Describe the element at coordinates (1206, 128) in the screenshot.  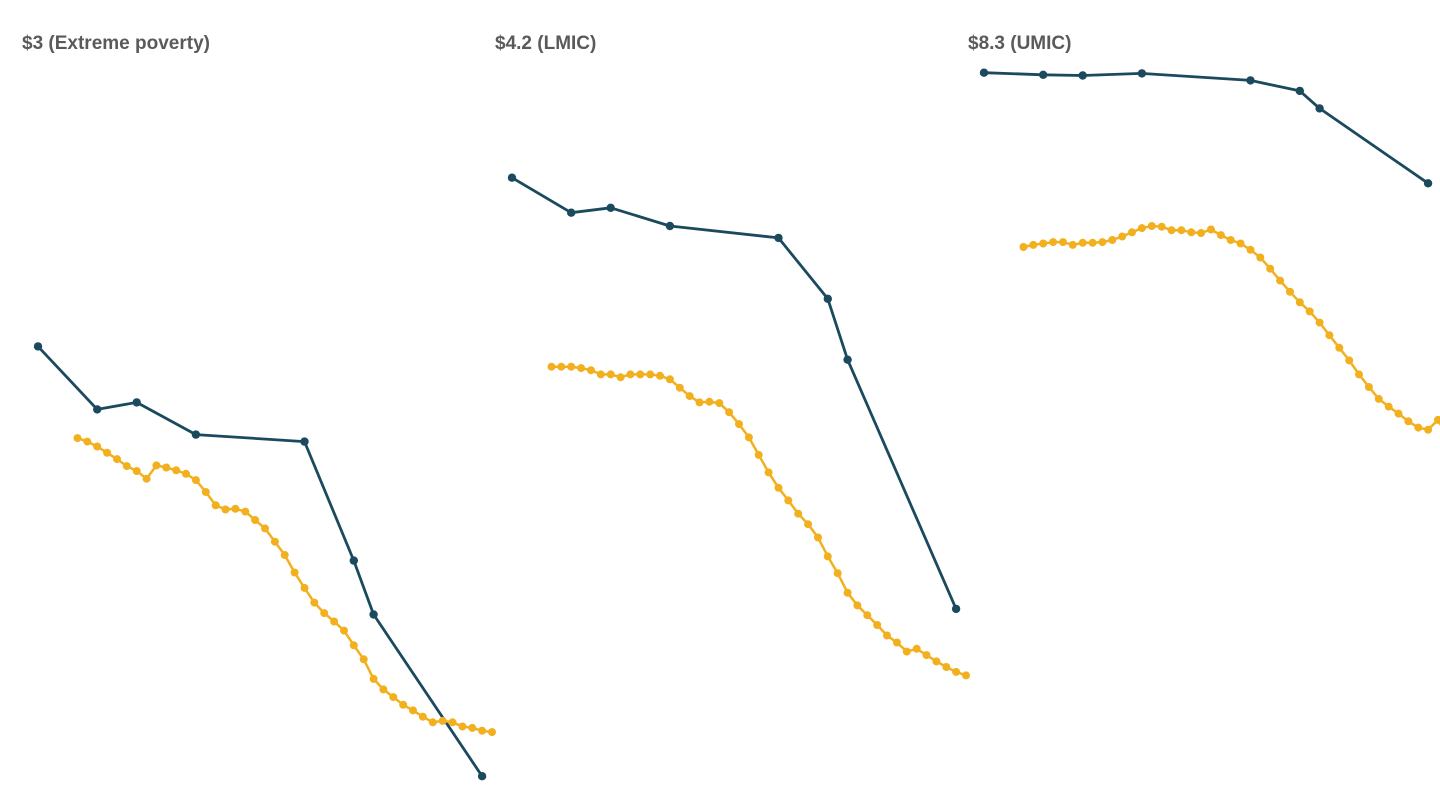
I see `series-line-1-umic` at that location.